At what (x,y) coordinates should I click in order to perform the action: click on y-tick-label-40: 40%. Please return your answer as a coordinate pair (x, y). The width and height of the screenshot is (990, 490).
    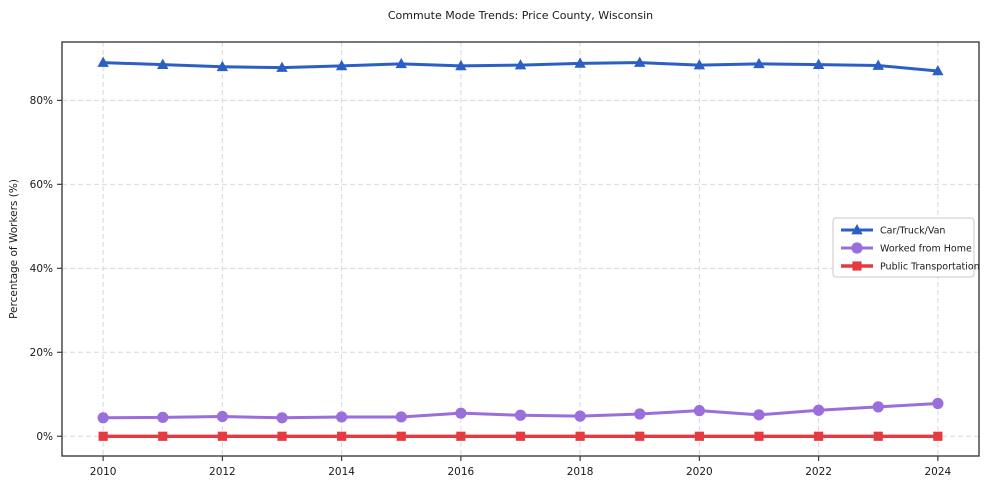
    Looking at the image, I should click on (41, 269).